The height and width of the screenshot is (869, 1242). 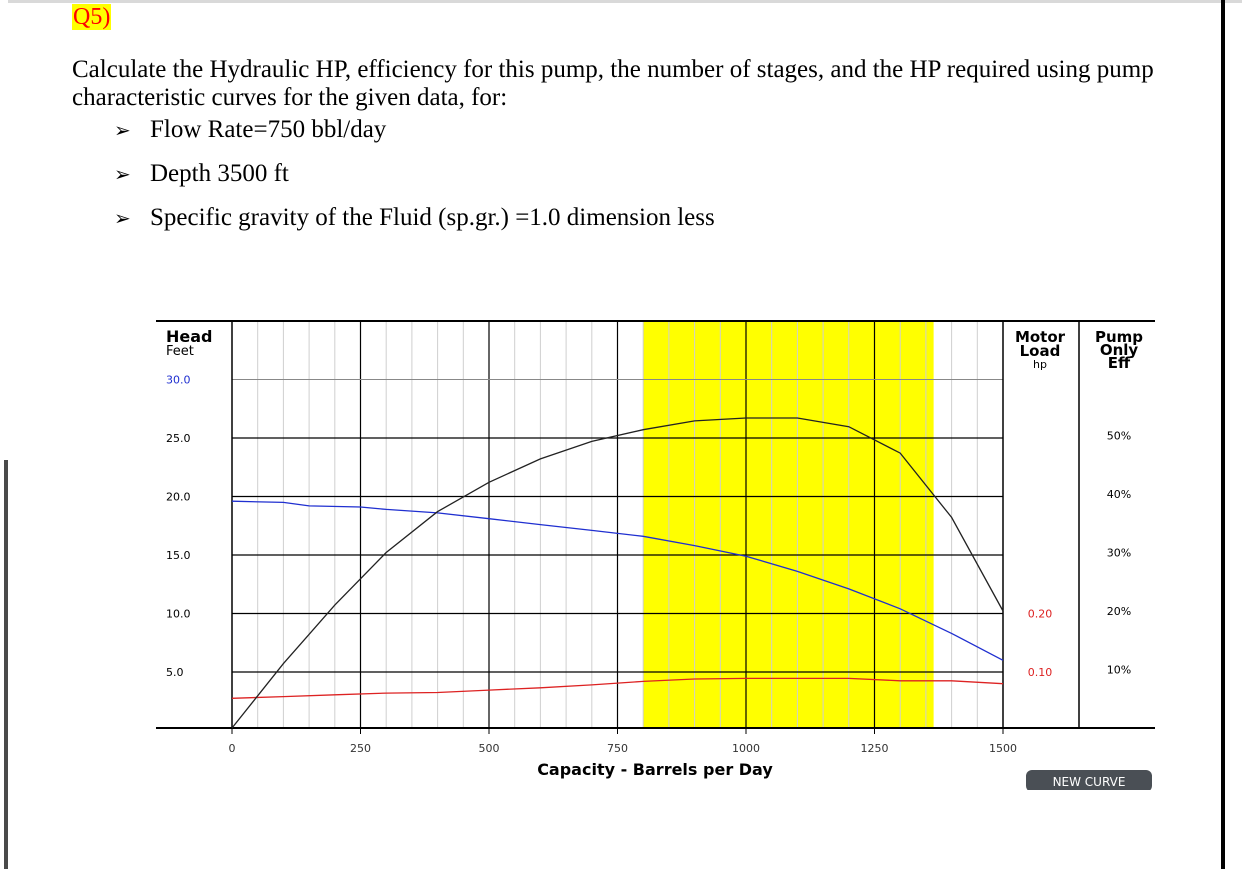 What do you see at coordinates (746, 748) in the screenshot?
I see `x-tick-label: 1000` at bounding box center [746, 748].